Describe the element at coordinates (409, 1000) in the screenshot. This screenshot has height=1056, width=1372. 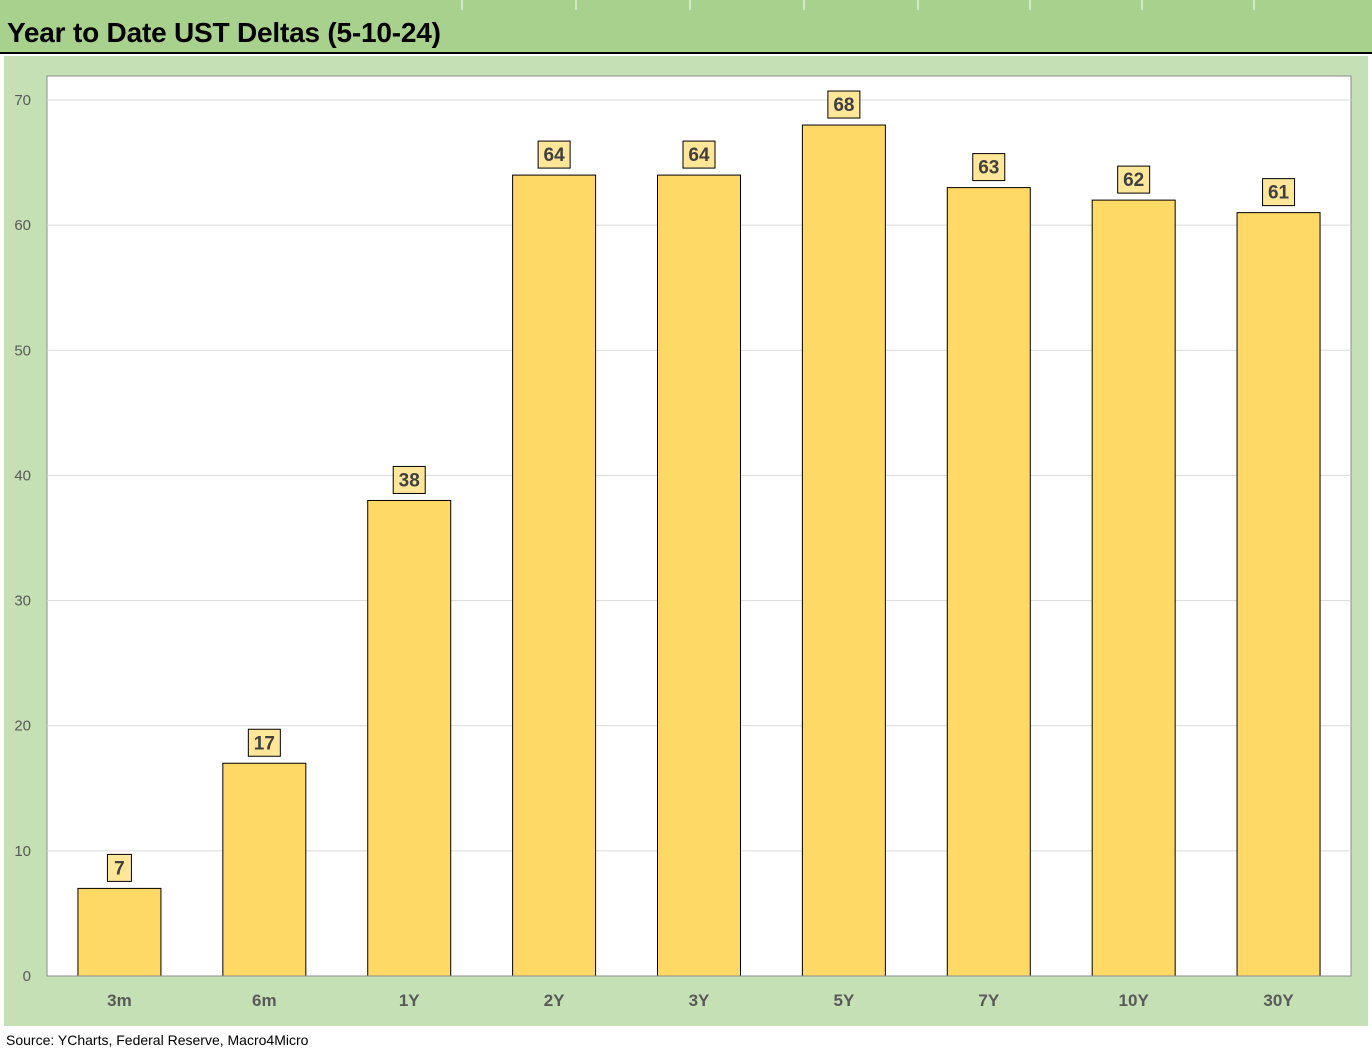
I see `x-tick-label: 1Y` at that location.